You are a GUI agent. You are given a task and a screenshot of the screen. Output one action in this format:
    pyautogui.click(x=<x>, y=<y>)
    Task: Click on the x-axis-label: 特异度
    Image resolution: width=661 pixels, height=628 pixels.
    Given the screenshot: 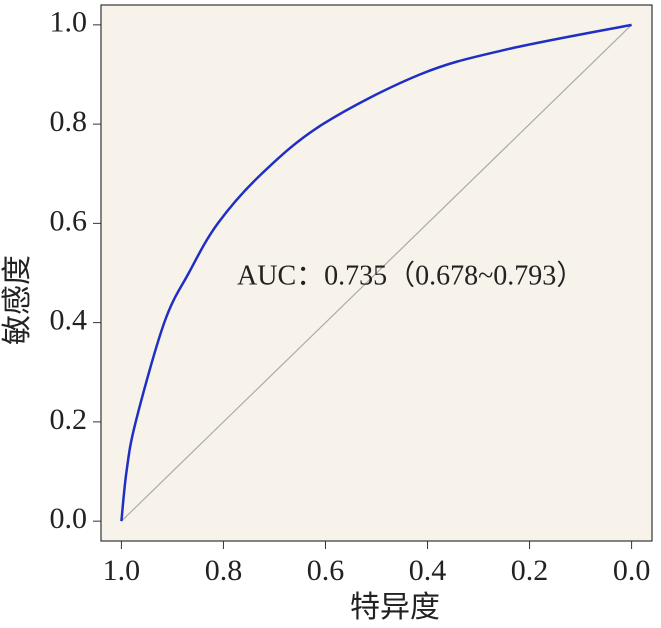 What is the action you would take?
    pyautogui.click(x=395, y=607)
    